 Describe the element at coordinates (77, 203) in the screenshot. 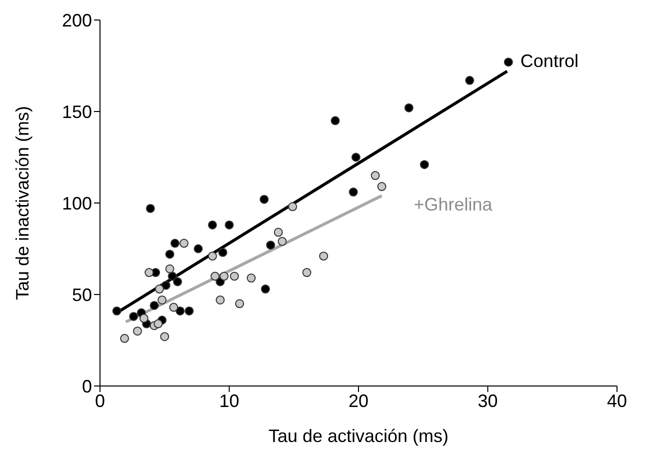

I see `y-tick-label: 100` at that location.